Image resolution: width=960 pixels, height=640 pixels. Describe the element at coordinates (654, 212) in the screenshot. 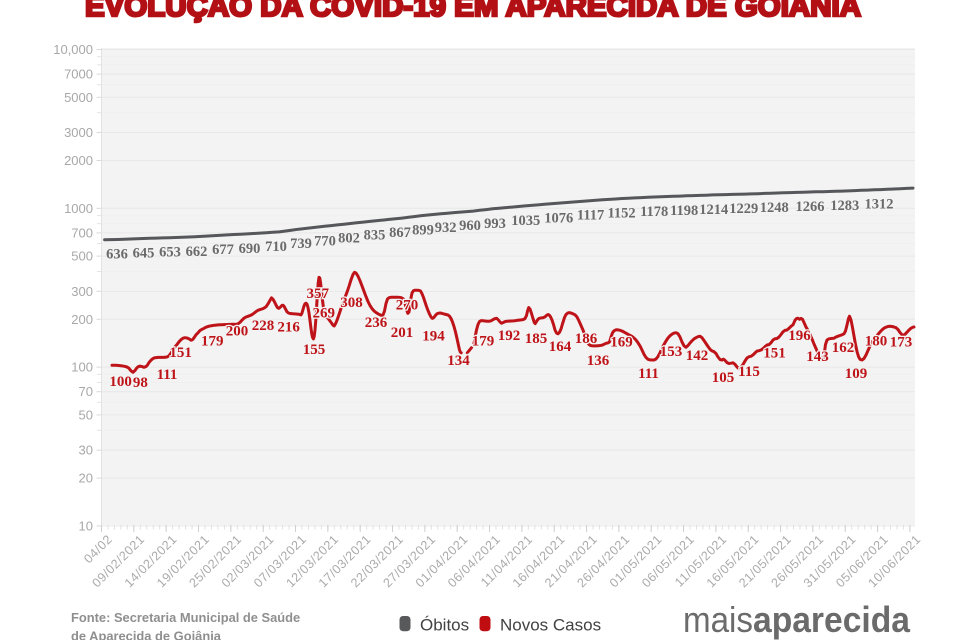

I see `svg-text: 1178` at that location.